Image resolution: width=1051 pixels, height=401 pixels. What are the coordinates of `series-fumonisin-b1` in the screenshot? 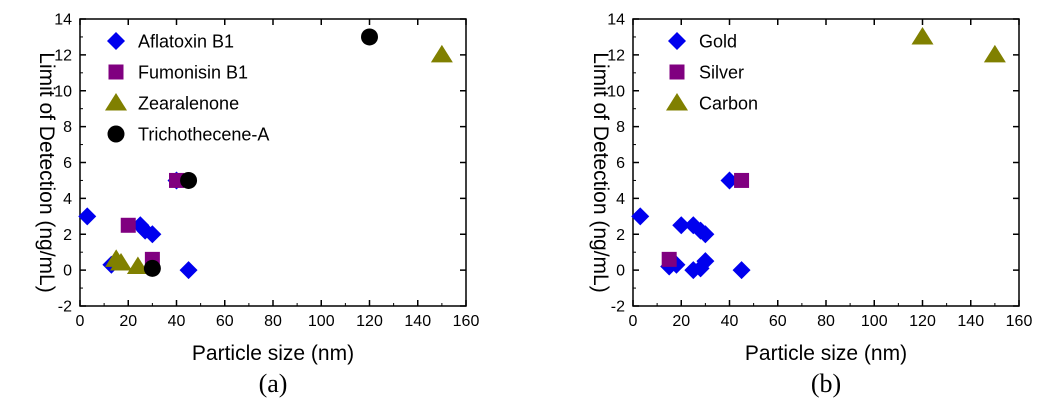 It's located at (152, 219).